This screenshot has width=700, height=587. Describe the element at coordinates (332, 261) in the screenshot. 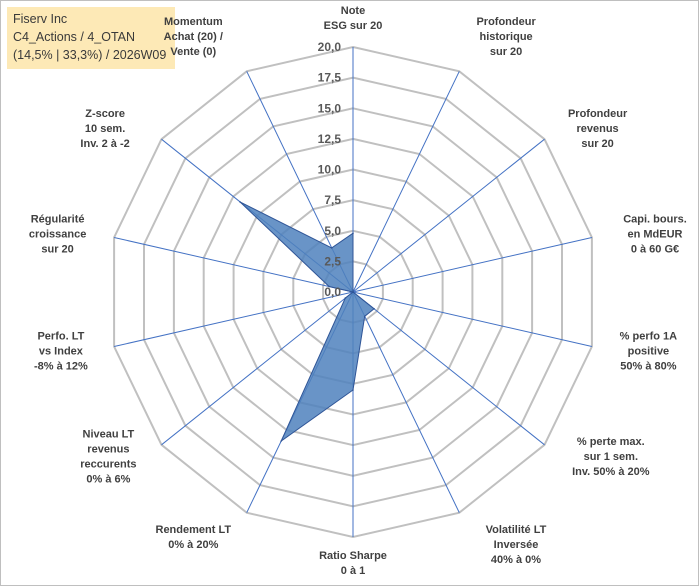

I see `tick-label-1: 2,5` at that location.